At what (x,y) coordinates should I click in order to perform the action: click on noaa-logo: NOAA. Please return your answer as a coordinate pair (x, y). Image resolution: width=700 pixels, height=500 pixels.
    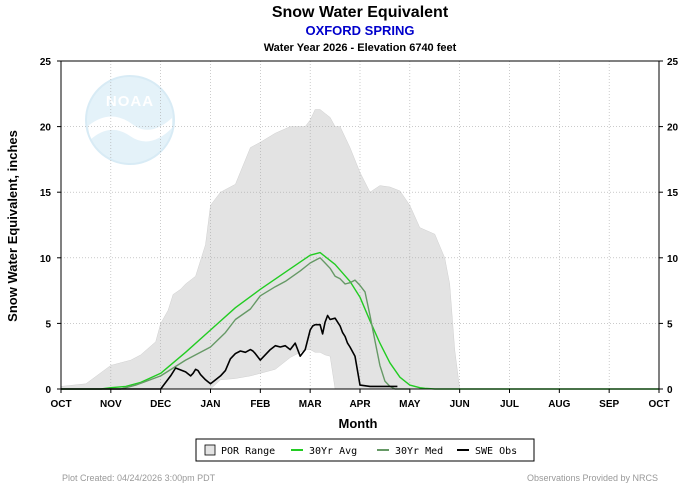
    Looking at the image, I should click on (130, 120).